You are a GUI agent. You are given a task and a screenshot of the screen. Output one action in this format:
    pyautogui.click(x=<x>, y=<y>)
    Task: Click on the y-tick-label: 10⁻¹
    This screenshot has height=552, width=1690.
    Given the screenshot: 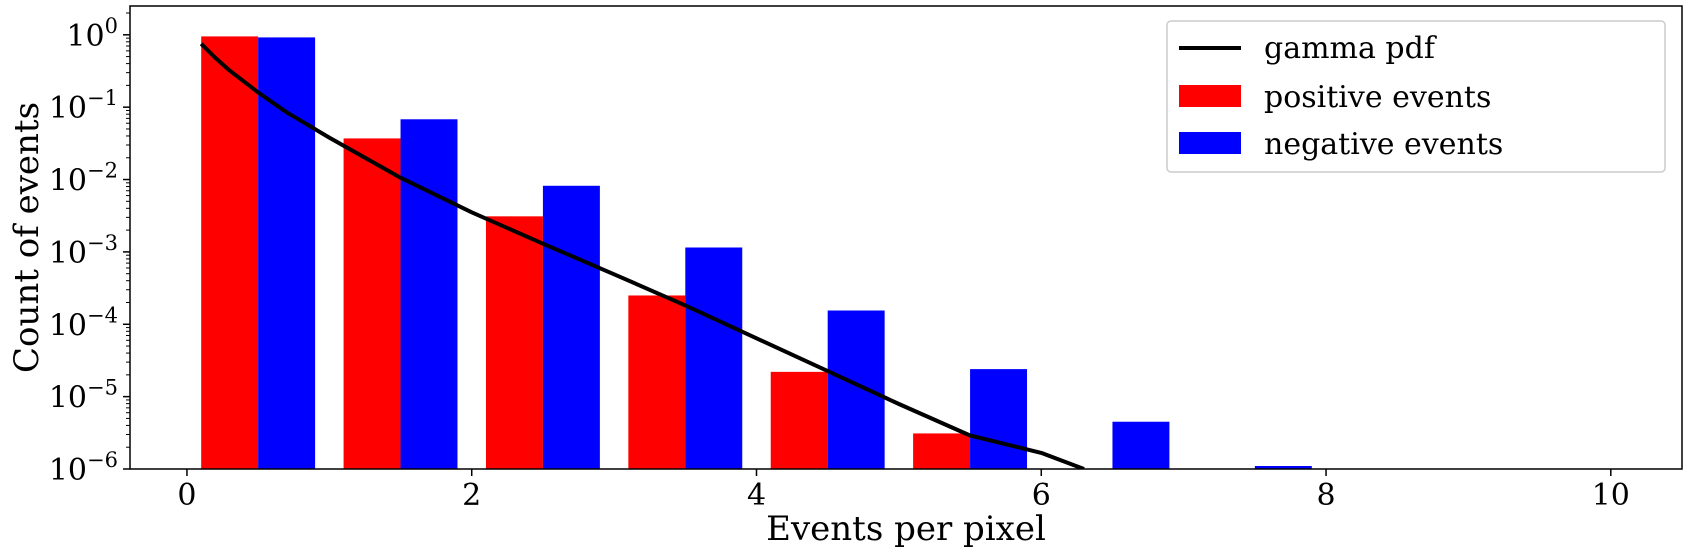 What is the action you would take?
    pyautogui.click(x=83, y=106)
    